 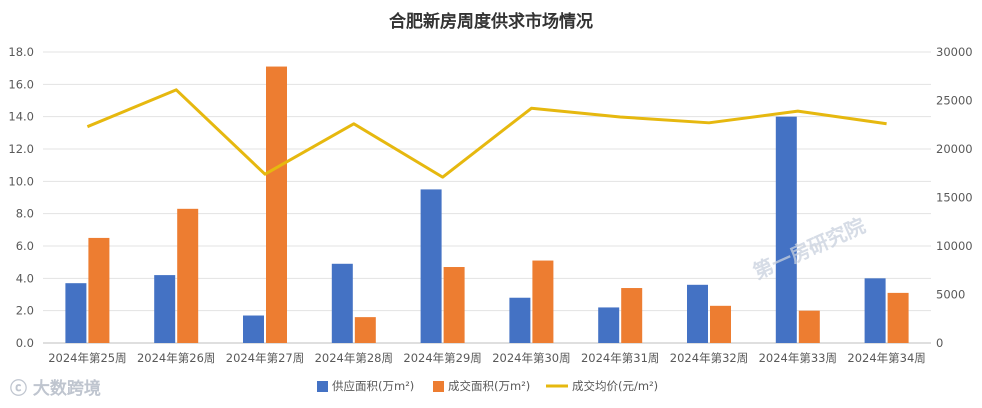 I want to click on left-tick-label: 12.0, so click(x=21, y=149).